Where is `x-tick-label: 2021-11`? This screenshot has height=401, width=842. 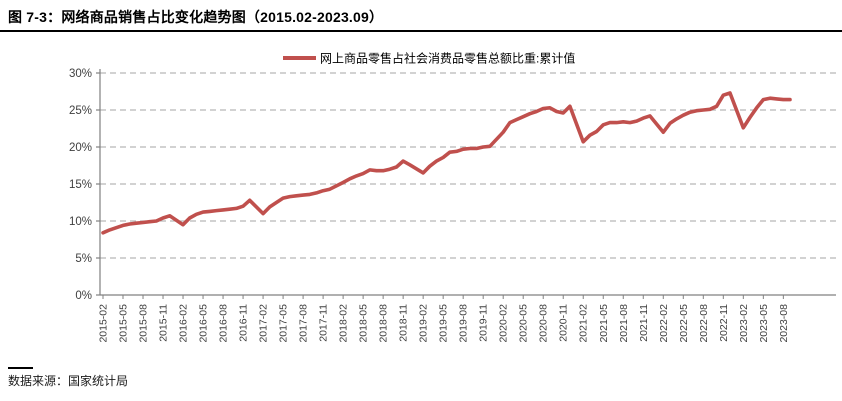 x-tick-label: 2021-11 is located at coordinates (644, 323).